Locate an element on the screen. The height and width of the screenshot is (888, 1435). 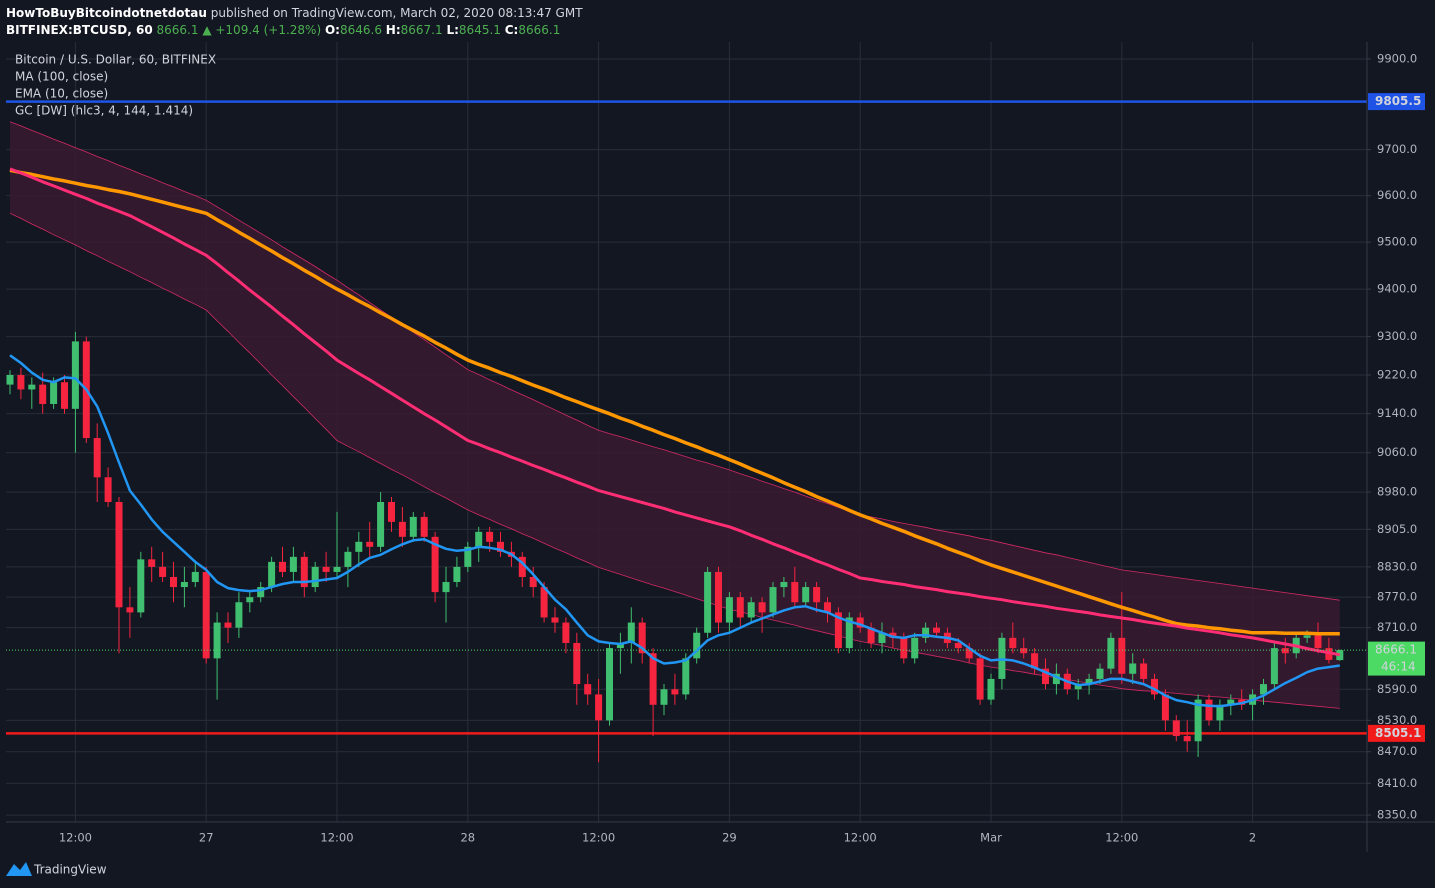
author: HowToBuyBitcoindotnetdotau is located at coordinates (106, 13).